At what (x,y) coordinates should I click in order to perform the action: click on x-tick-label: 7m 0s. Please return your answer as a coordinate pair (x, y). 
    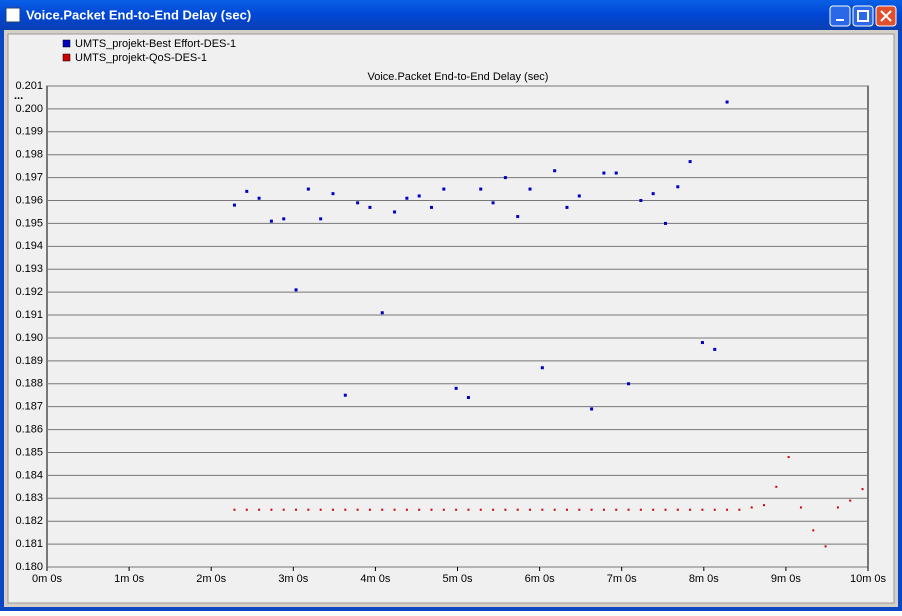
    Looking at the image, I should click on (622, 579).